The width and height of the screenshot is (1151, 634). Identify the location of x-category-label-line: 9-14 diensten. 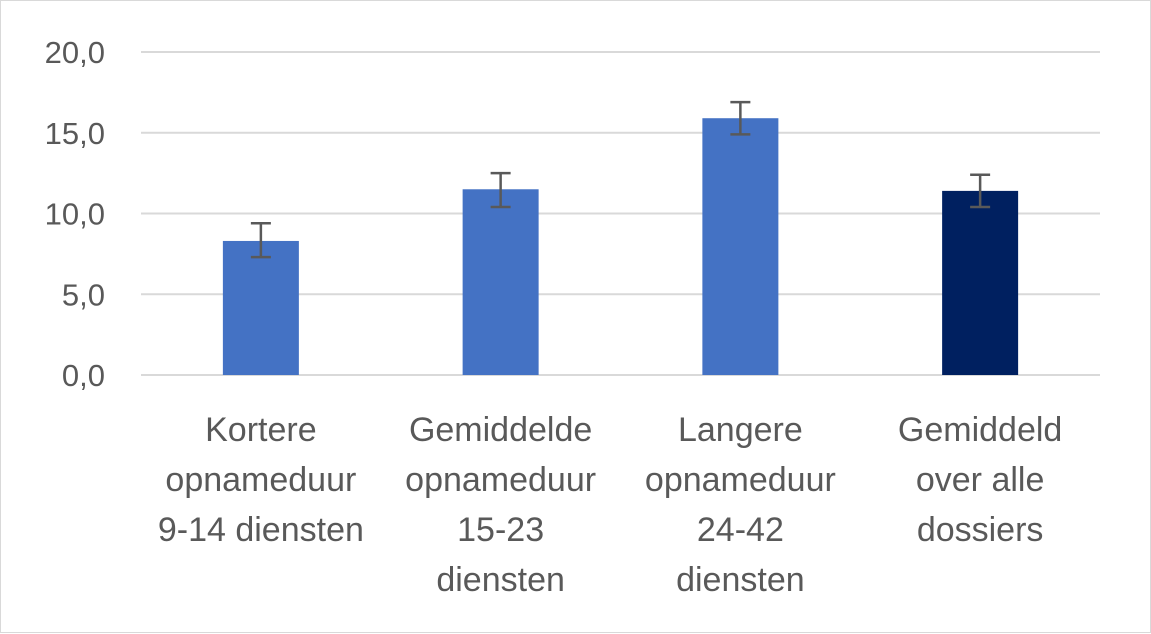
(261, 530).